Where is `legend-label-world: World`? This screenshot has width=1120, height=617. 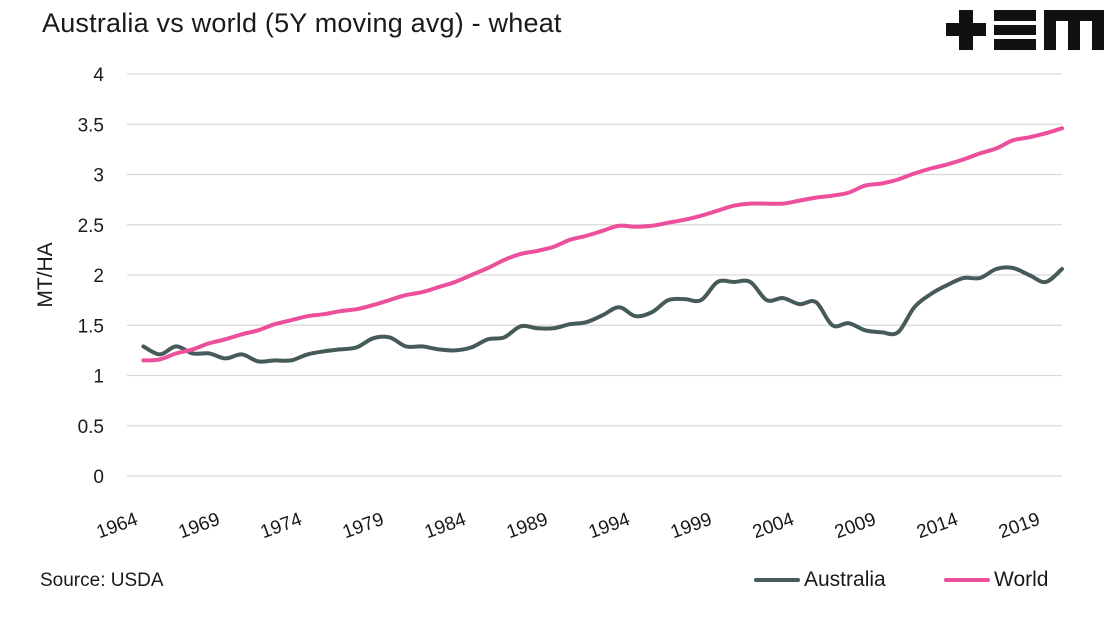 legend-label-world: World is located at coordinates (1021, 579).